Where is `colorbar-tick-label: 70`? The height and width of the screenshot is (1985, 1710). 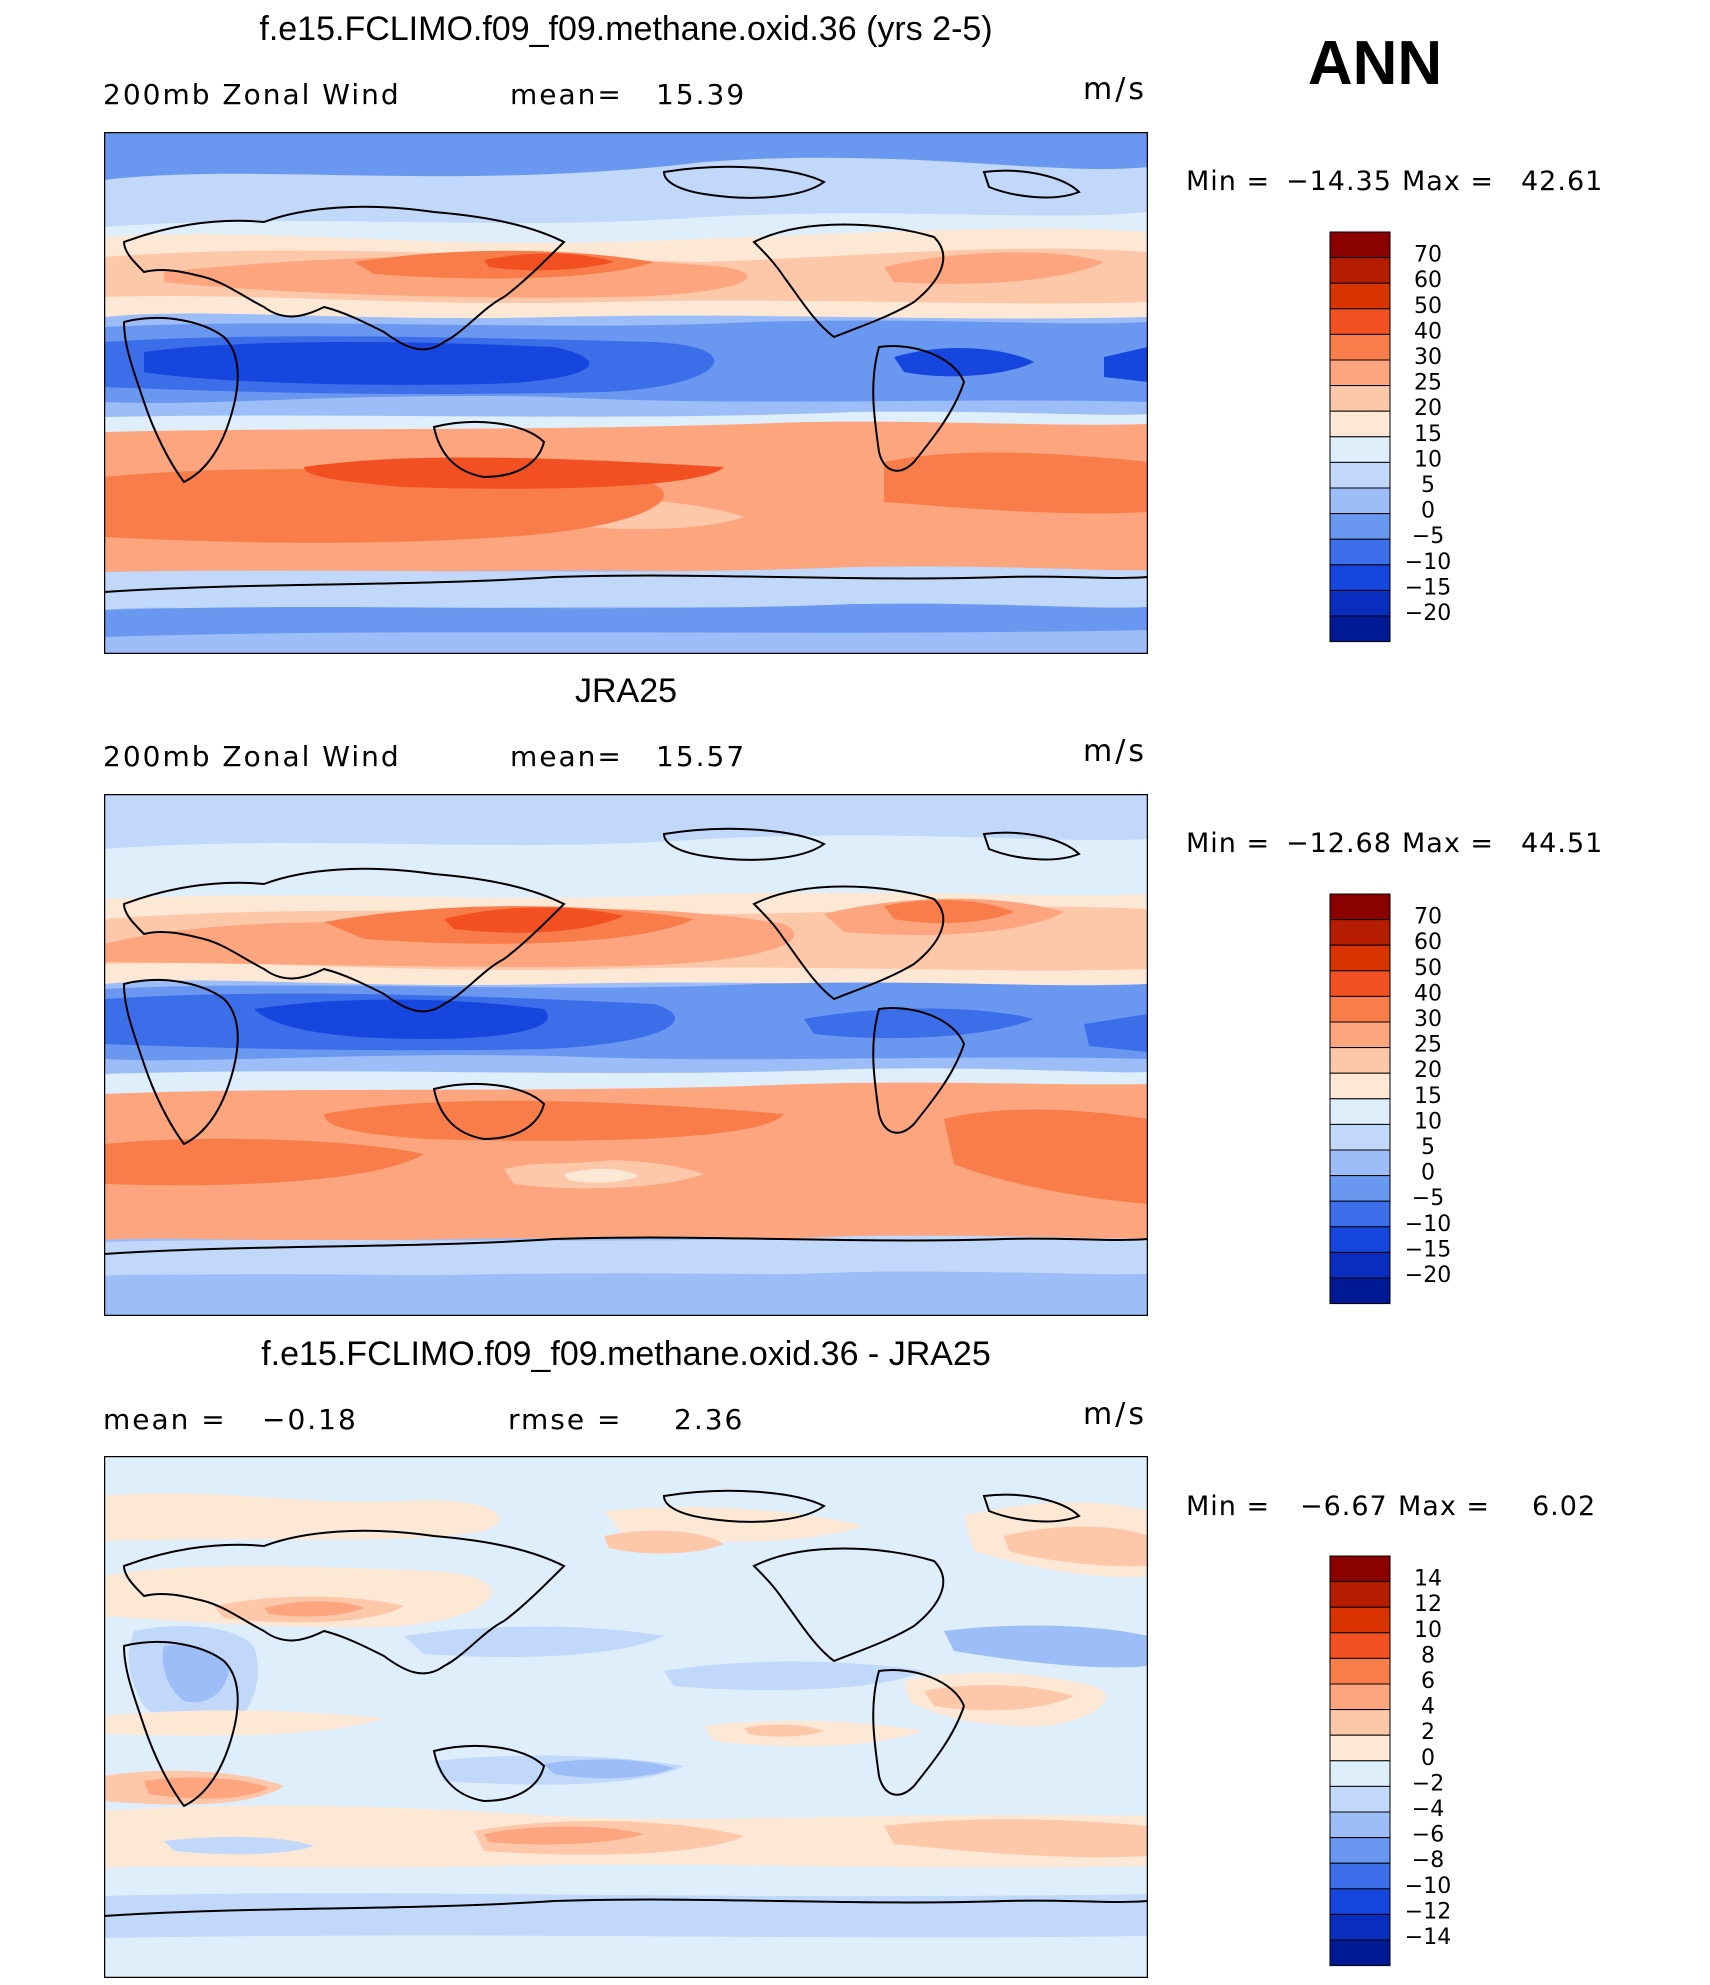 colorbar-tick-label: 70 is located at coordinates (1428, 917).